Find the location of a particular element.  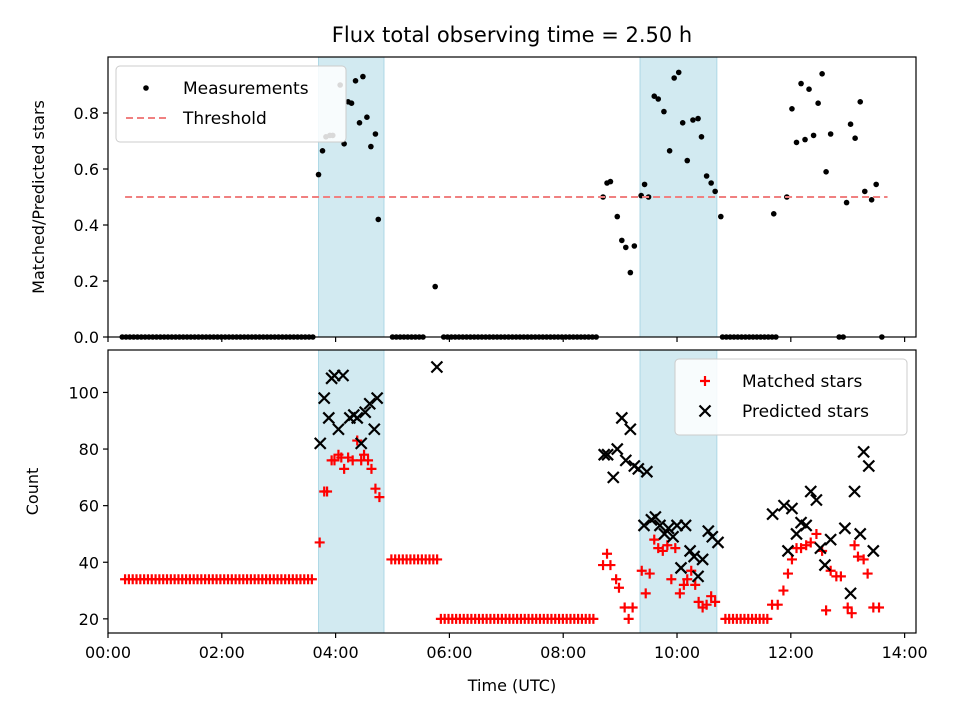

y-tick-label: 0.4 is located at coordinates (86, 225).